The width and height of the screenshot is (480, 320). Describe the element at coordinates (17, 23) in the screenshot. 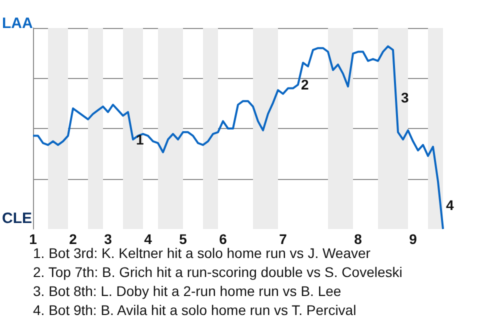

I see `text: LAA` at that location.